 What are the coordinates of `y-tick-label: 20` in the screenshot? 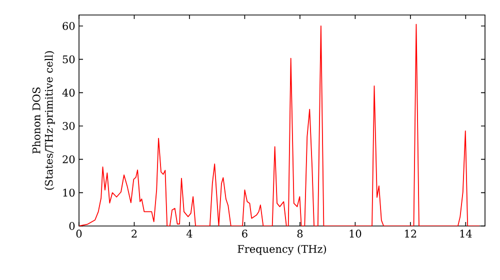 It's located at (68, 159).